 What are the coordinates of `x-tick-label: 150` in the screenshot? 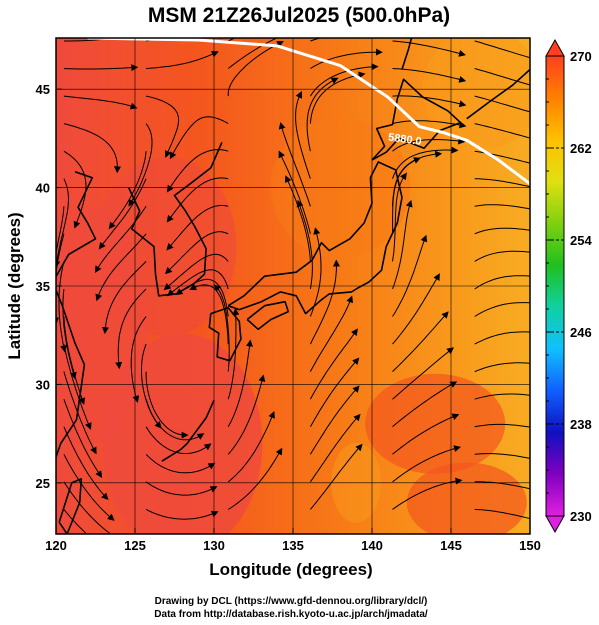 It's located at (530, 545).